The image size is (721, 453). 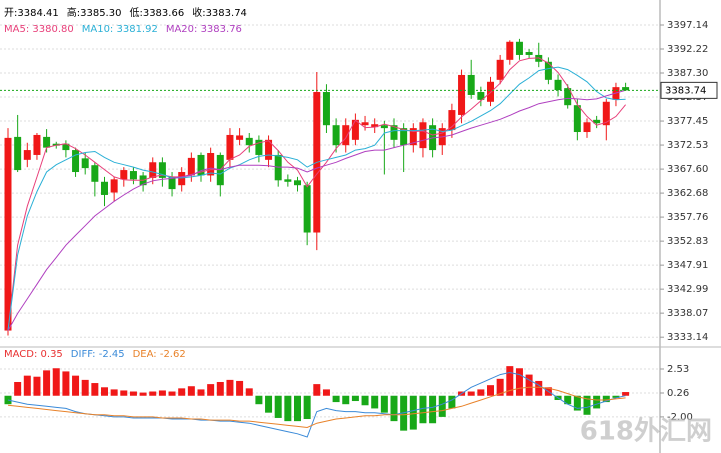 What do you see at coordinates (687, 241) in the screenshot?
I see `y-tick-label: 3352.83` at bounding box center [687, 241].